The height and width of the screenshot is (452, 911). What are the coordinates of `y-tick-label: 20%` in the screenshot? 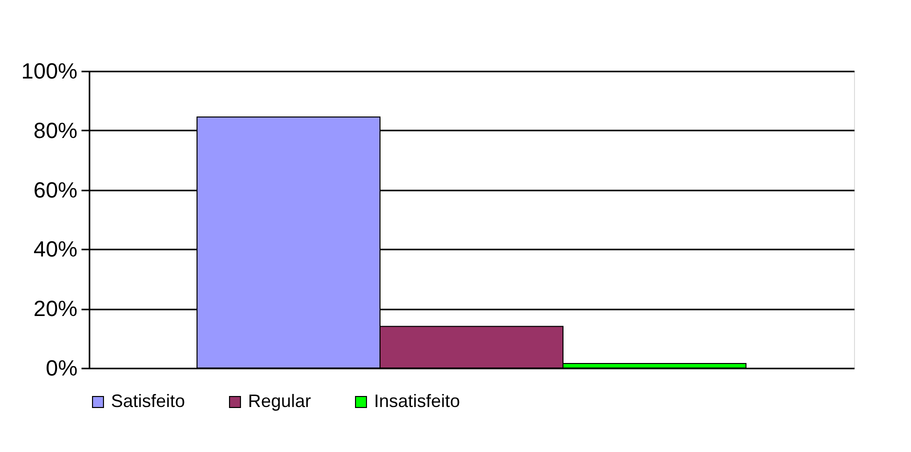 It's located at (55, 309).